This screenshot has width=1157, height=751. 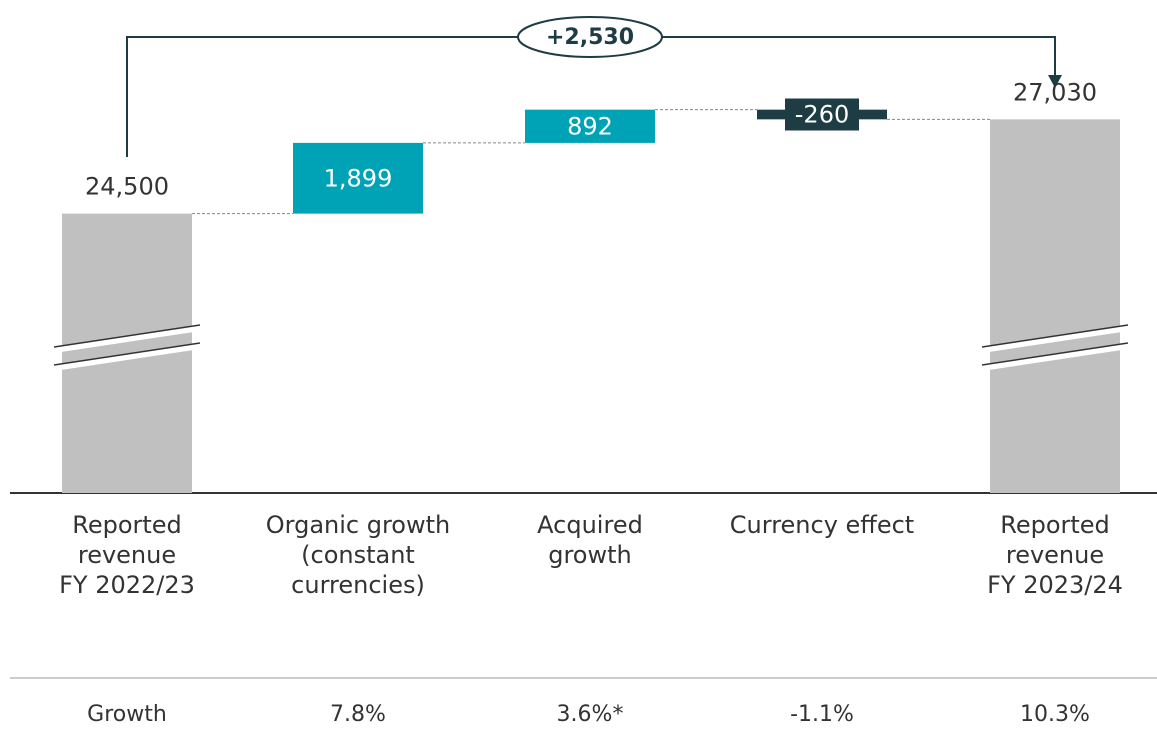 I want to click on annotation: +2,530, so click(x=590, y=37).